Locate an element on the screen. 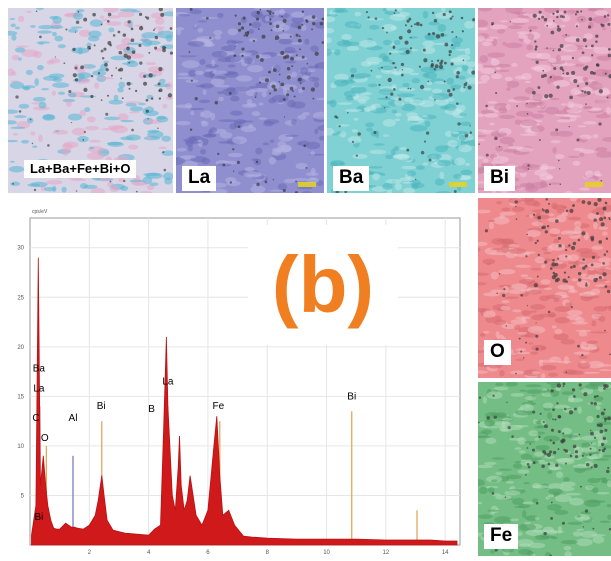  map-ba-label: Ba is located at coordinates (351, 178).